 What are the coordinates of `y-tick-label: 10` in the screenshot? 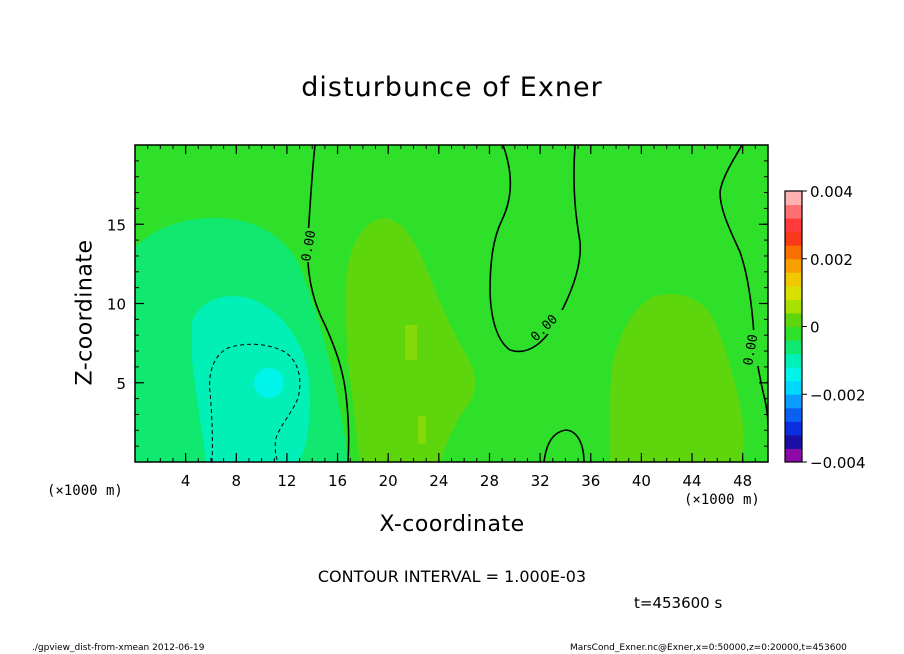 It's located at (116, 305).